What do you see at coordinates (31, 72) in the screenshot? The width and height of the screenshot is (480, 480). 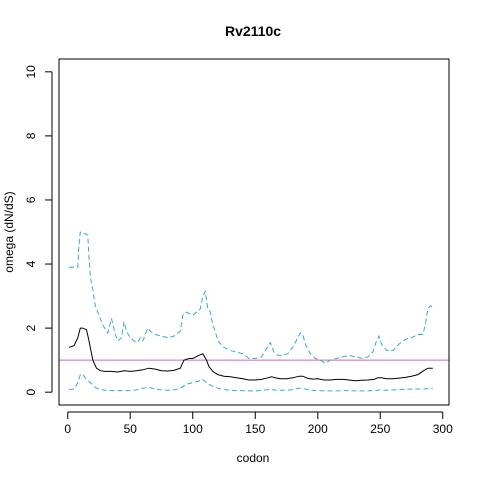 I see `y-tick-label: 10` at bounding box center [31, 72].